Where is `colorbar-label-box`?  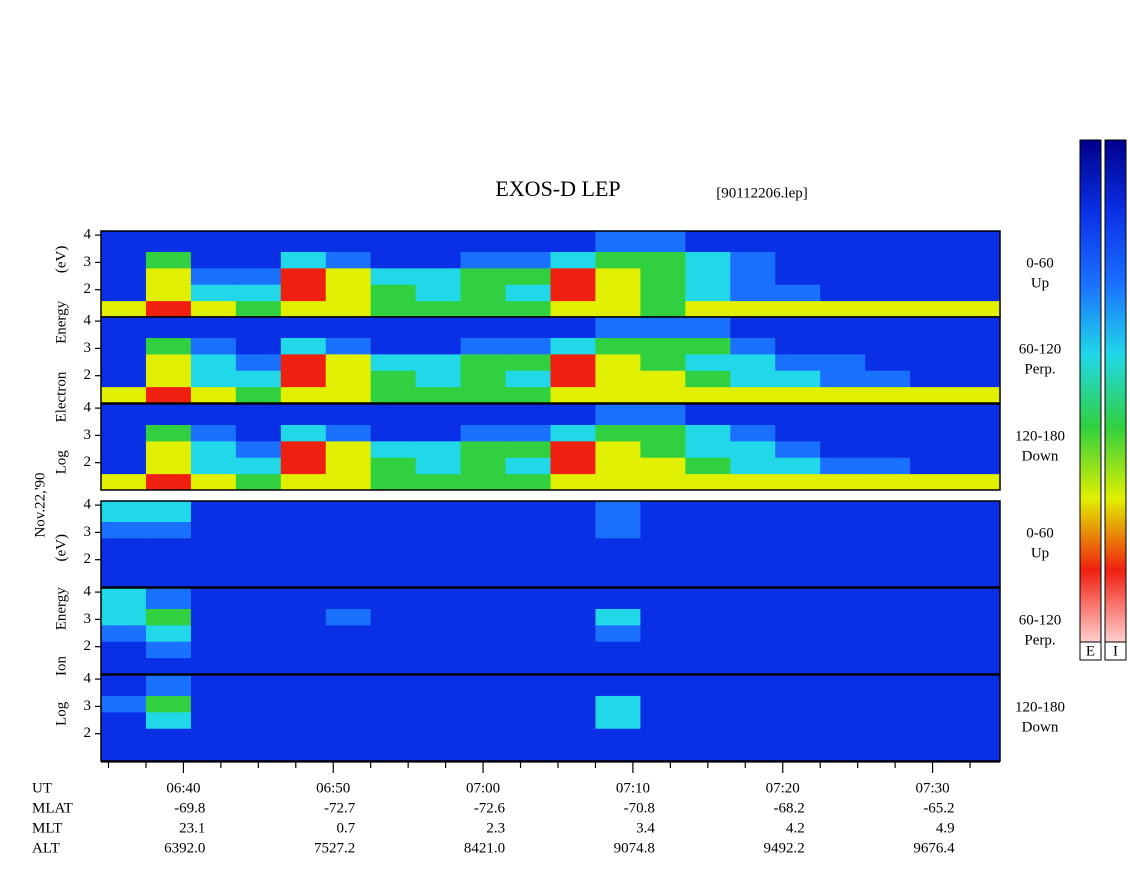 colorbar-label-box is located at coordinates (1090, 651).